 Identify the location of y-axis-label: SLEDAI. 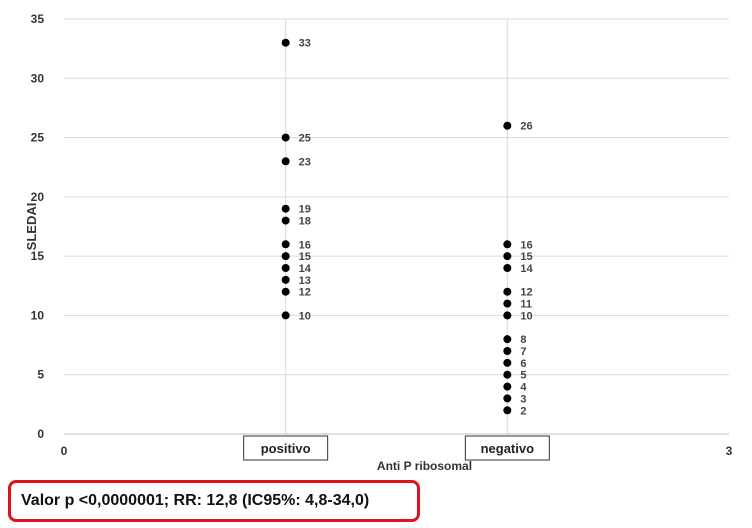
(31, 227).